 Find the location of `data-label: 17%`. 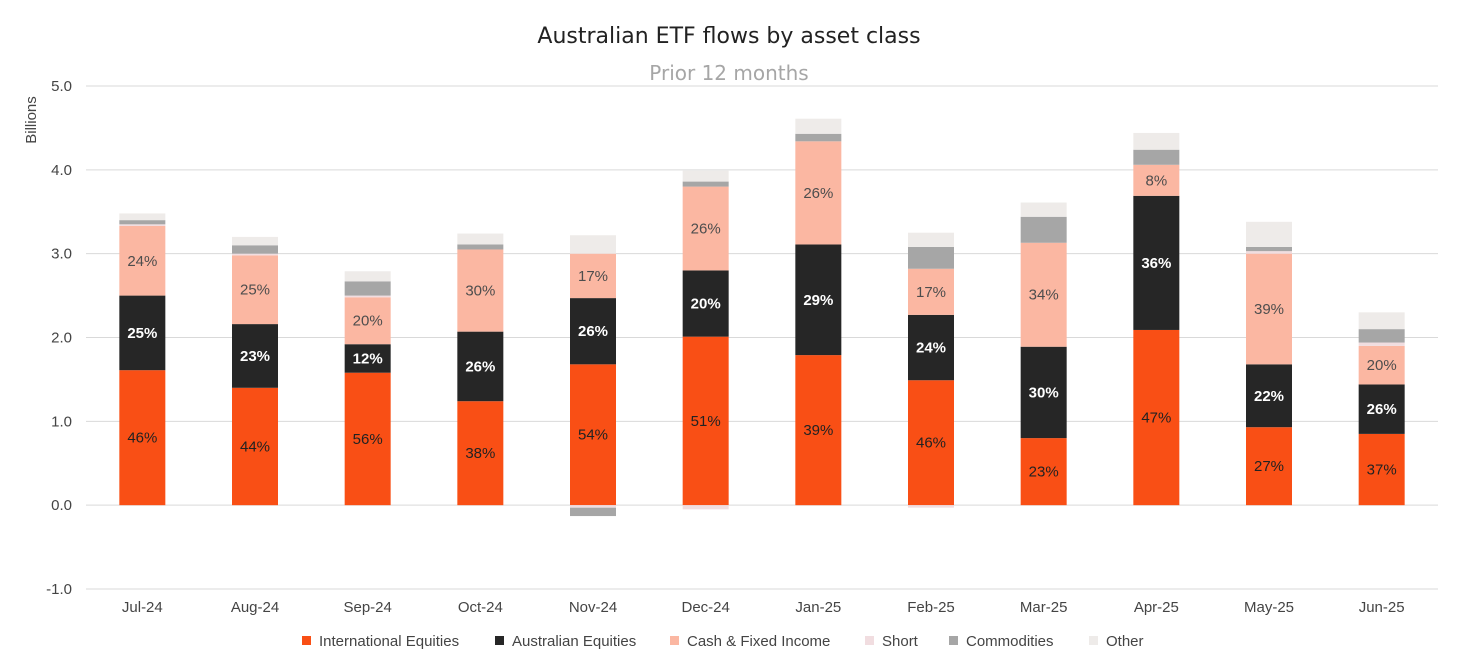

data-label: 17% is located at coordinates (931, 292).